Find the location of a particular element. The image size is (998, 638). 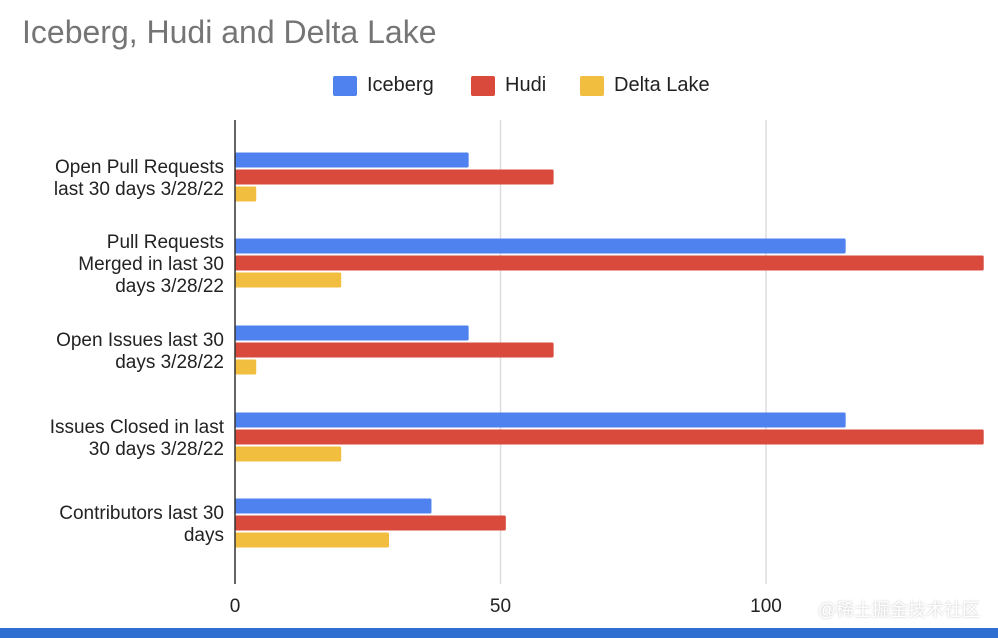

x-tick-label-50: 50 is located at coordinates (500, 606).